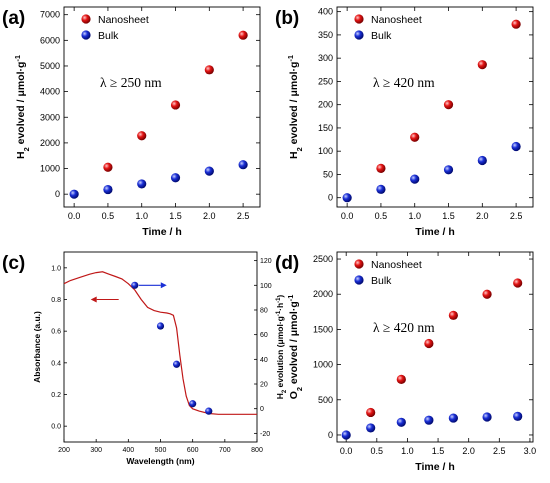 The image size is (550, 483). Describe the element at coordinates (50, 169) in the screenshot. I see `y-tick-label: 1000` at that location.